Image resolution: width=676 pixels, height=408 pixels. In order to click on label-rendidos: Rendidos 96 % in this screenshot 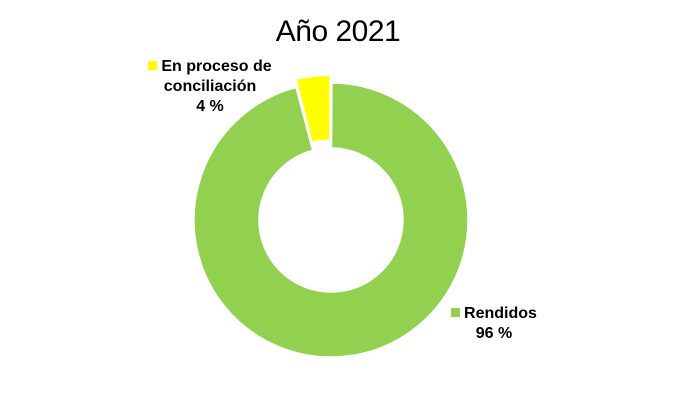, I will do `click(494, 324)`.